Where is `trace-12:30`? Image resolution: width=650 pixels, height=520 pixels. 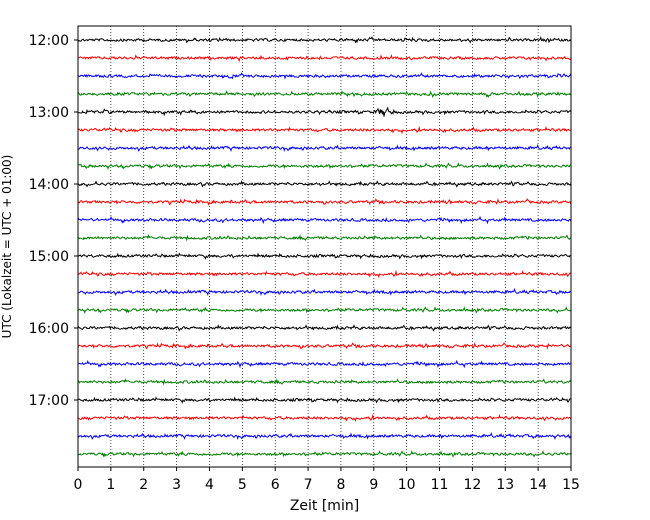
trace-12:30 is located at coordinates (324, 76).